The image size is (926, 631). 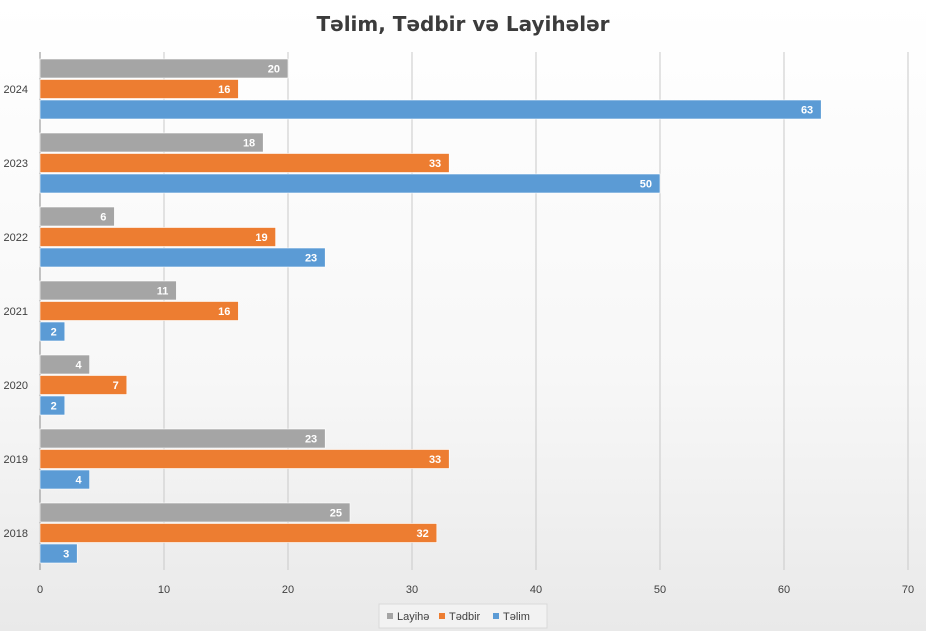 I want to click on data-label: 20, so click(x=274, y=70).